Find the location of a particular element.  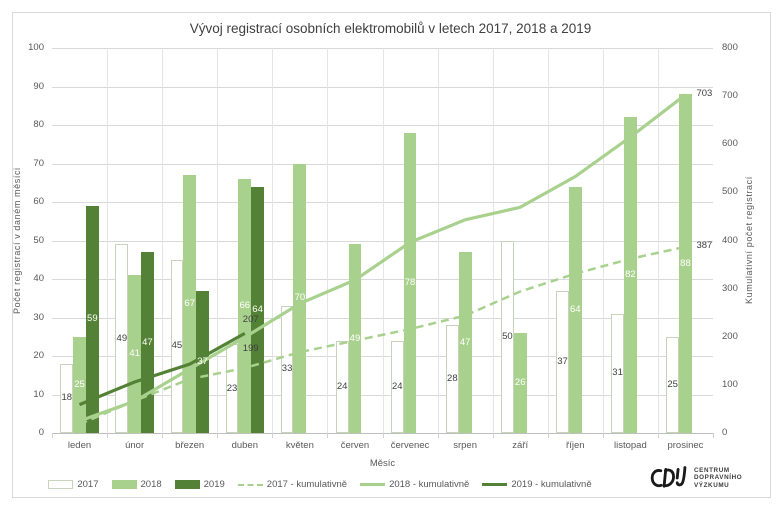

y-axis-tick-label-left: 0 is located at coordinates (41, 432).